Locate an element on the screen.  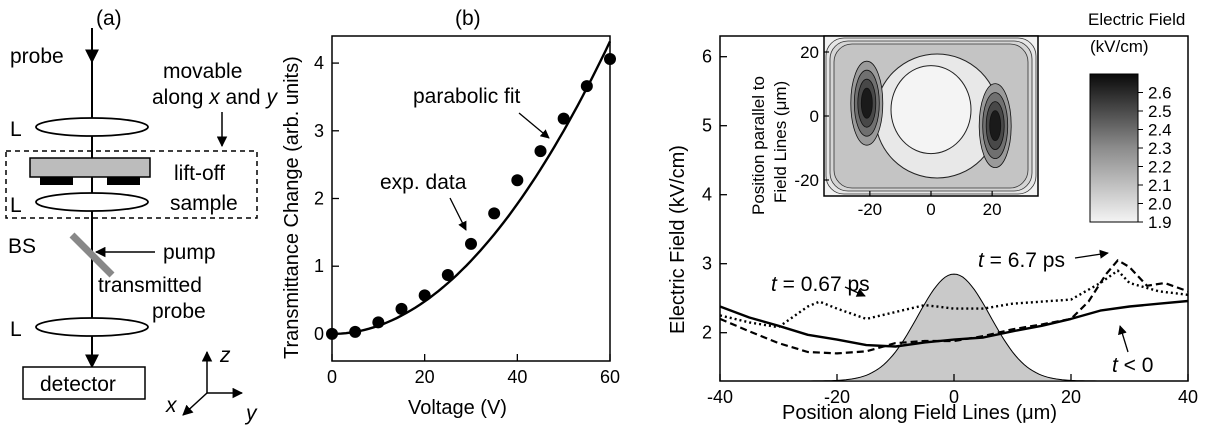
axis-x-label: x is located at coordinates (171, 405).